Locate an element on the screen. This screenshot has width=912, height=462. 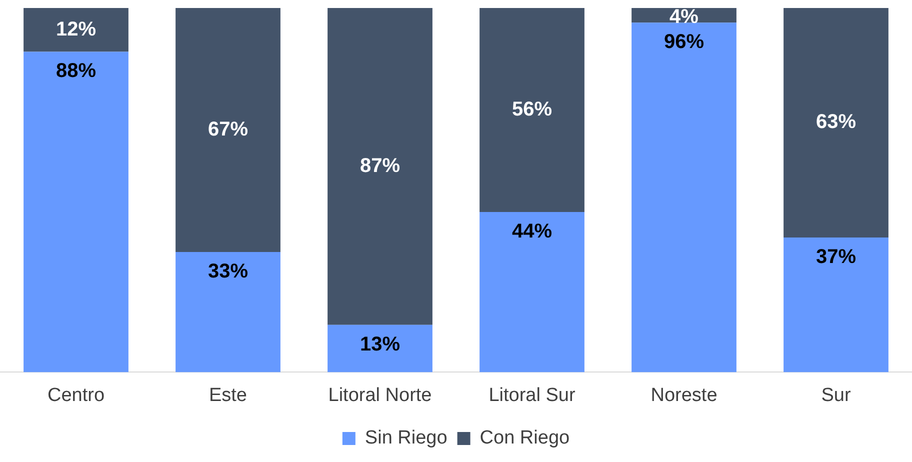
data-label: 96% is located at coordinates (684, 42).